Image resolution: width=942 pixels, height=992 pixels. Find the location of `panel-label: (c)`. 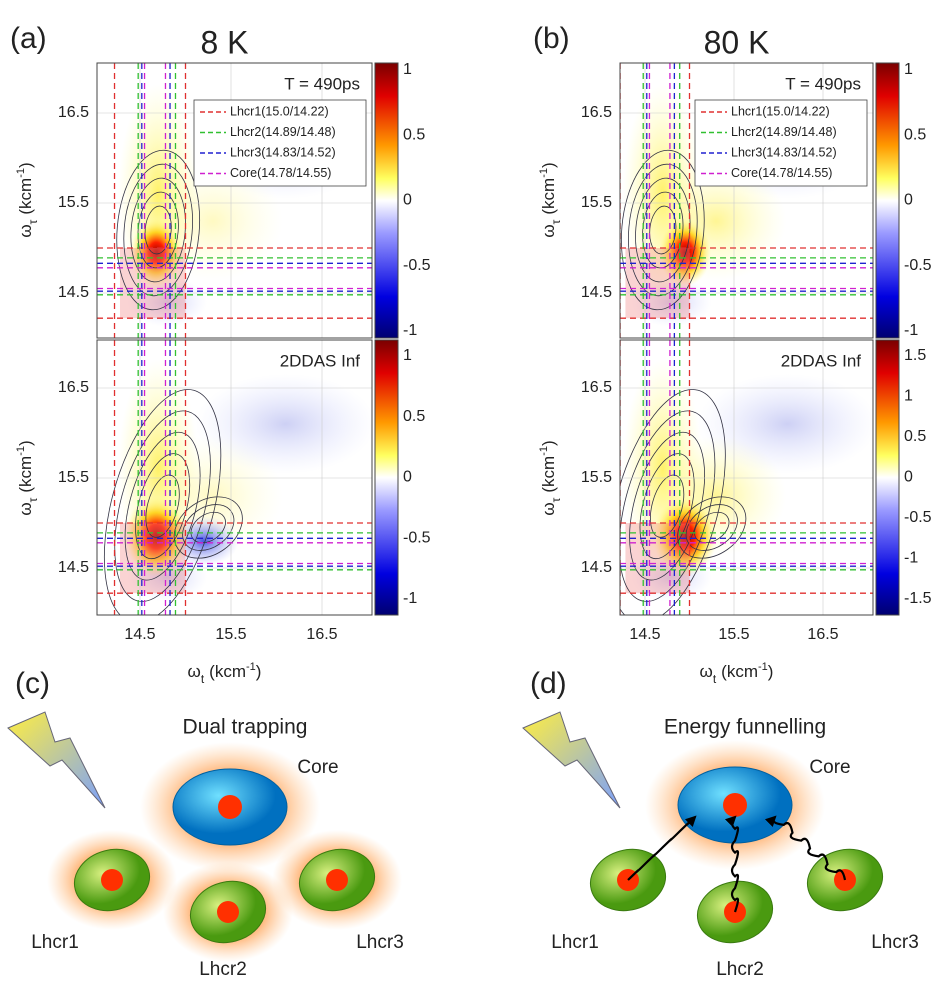

panel-label: (c) is located at coordinates (32, 683).